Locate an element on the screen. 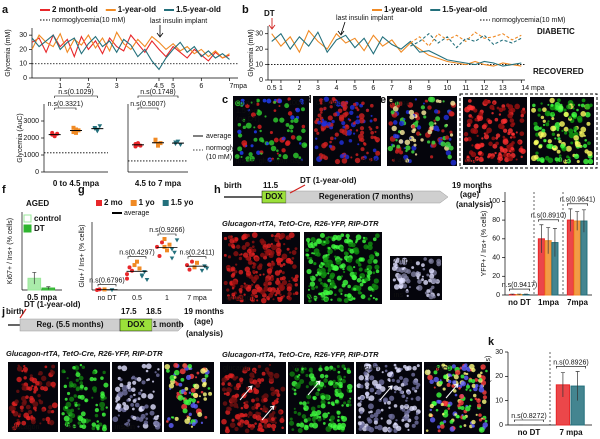 Image resolution: width=600 pixels, height=439 pixels. image-label: glucagon is located at coordinates (240, 298).